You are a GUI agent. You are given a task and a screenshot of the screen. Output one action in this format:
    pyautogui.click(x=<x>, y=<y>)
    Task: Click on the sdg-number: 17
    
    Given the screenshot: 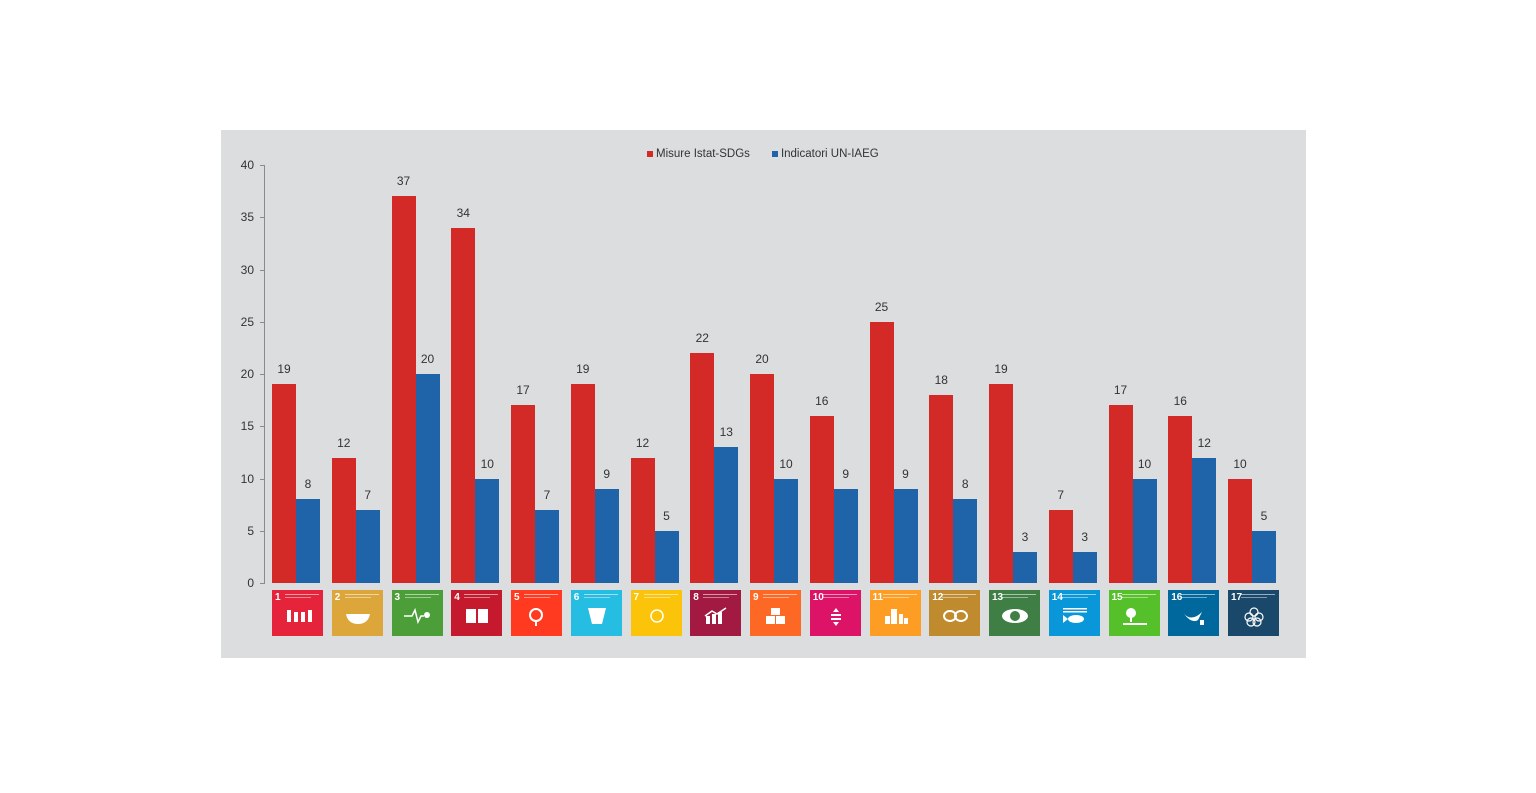 What is the action you would take?
    pyautogui.click(x=1237, y=597)
    